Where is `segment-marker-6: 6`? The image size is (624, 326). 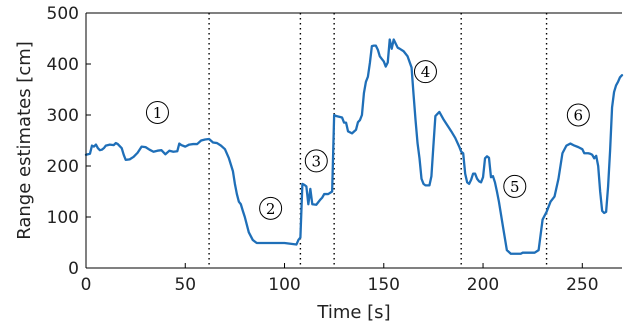 segment-marker-6: 6 is located at coordinates (578, 115).